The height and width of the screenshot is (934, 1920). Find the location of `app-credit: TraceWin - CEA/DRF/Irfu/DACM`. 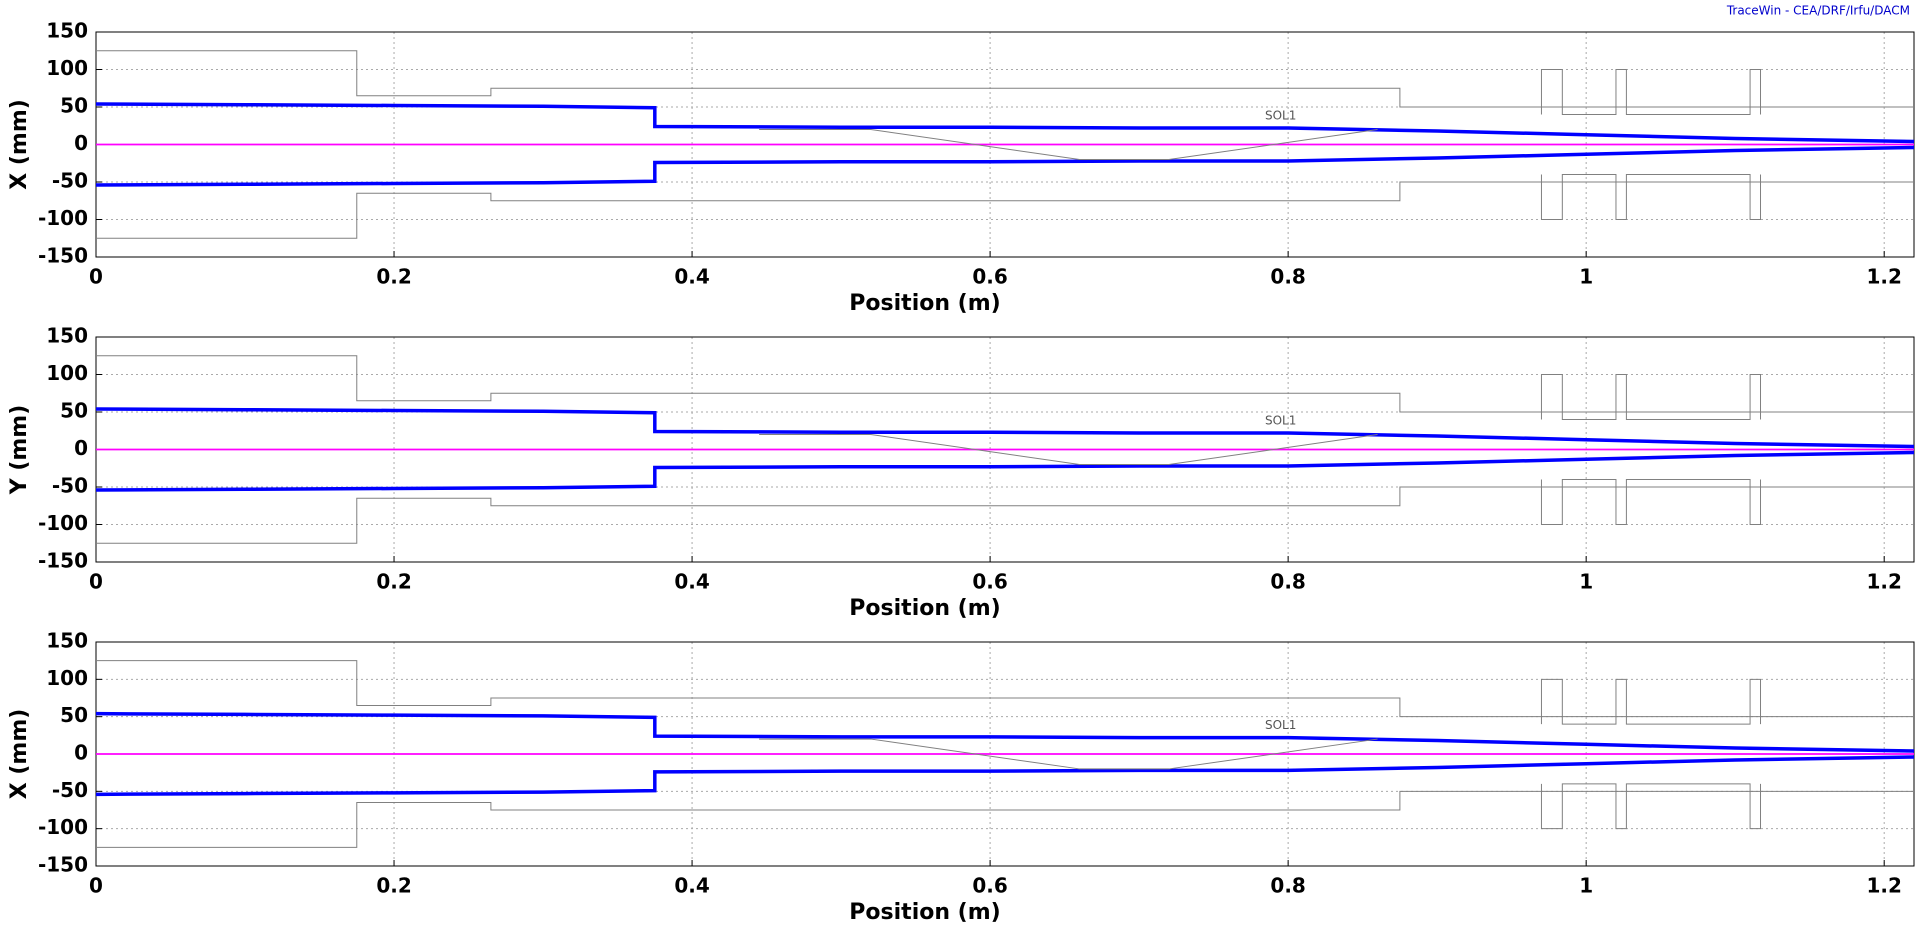

app-credit: TraceWin - CEA/DRF/Irfu/DACM is located at coordinates (1818, 11).